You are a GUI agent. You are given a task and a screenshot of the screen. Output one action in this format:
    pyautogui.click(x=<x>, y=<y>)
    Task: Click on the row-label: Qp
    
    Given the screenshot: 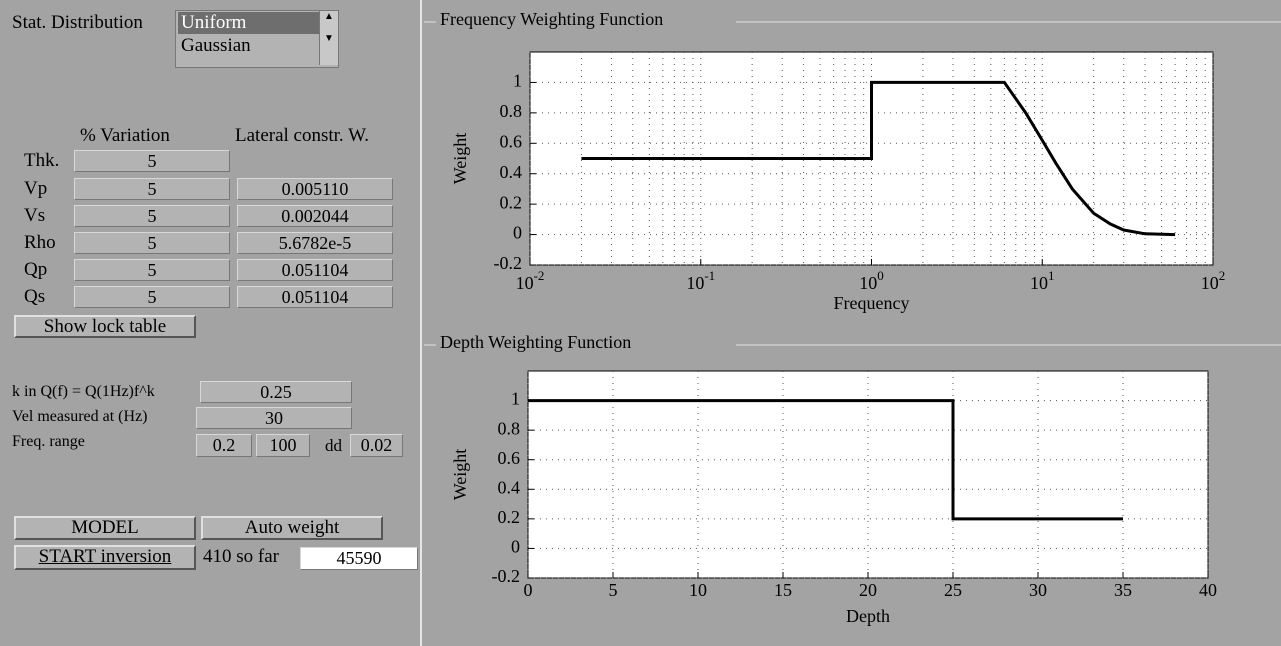 What is the action you would take?
    pyautogui.click(x=36, y=269)
    